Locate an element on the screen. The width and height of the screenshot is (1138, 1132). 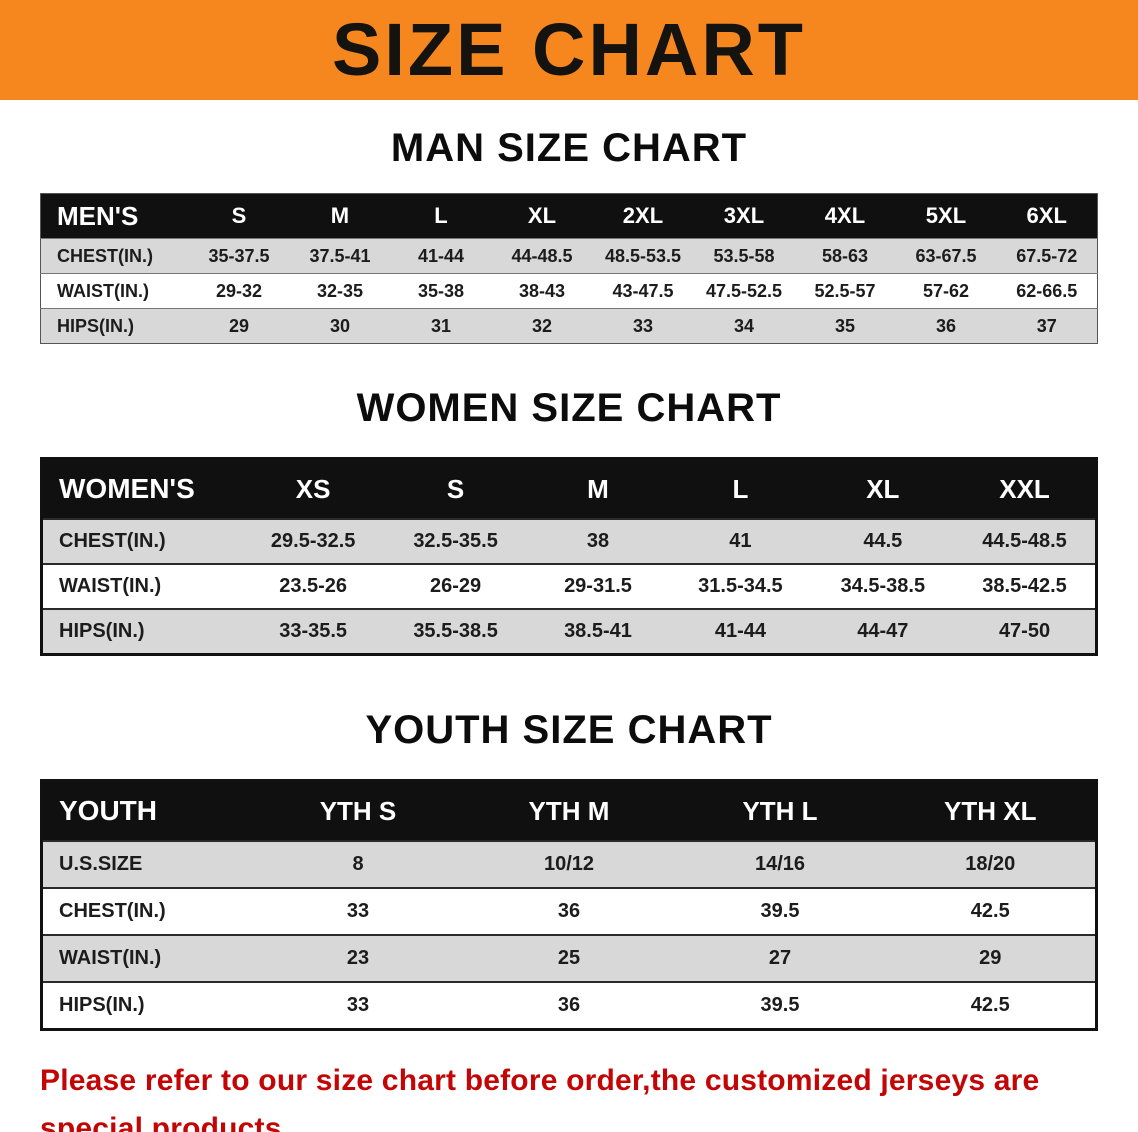
value-cell: 33-35.5 is located at coordinates (313, 631).